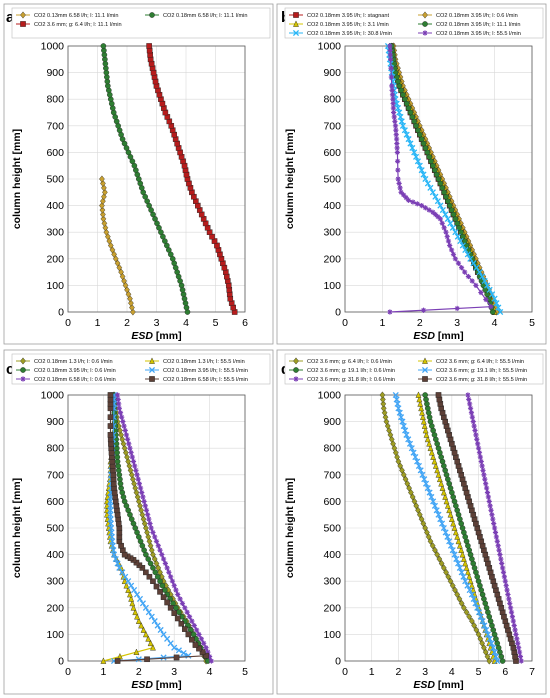 The width and height of the screenshot is (550, 698). What do you see at coordinates (449, 336) in the screenshot?
I see `x-axis-title-unit: [mm]` at bounding box center [449, 336].